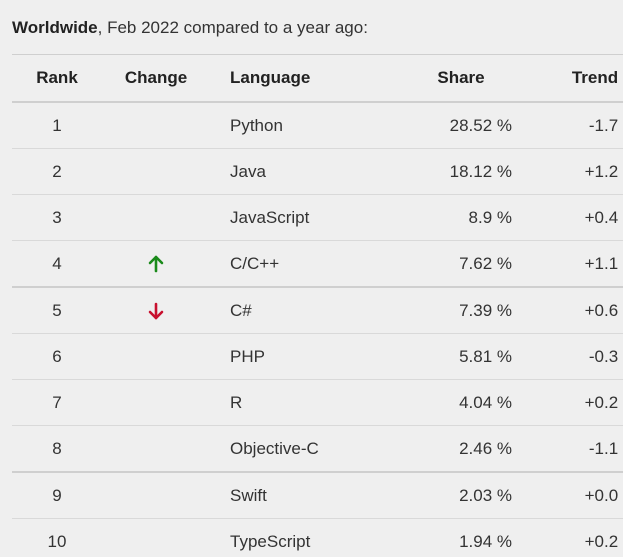 This screenshot has width=623, height=557. I want to click on share-cell: 18.12 %, so click(441, 171).